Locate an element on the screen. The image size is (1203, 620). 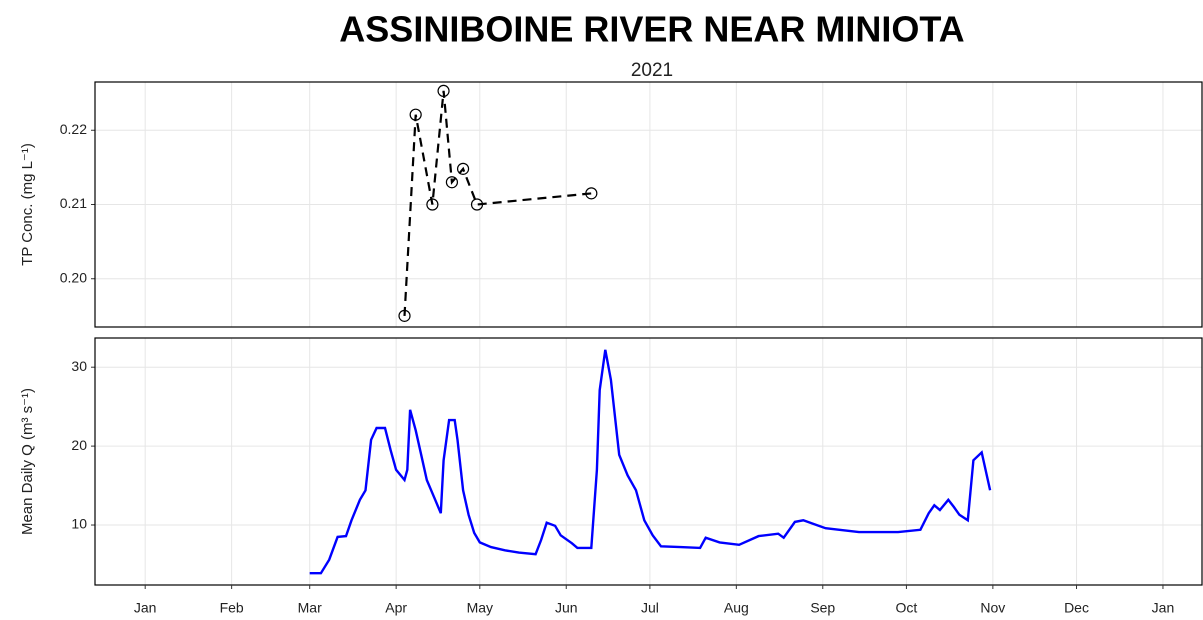
chart-subtitle: 2021 is located at coordinates (652, 70).